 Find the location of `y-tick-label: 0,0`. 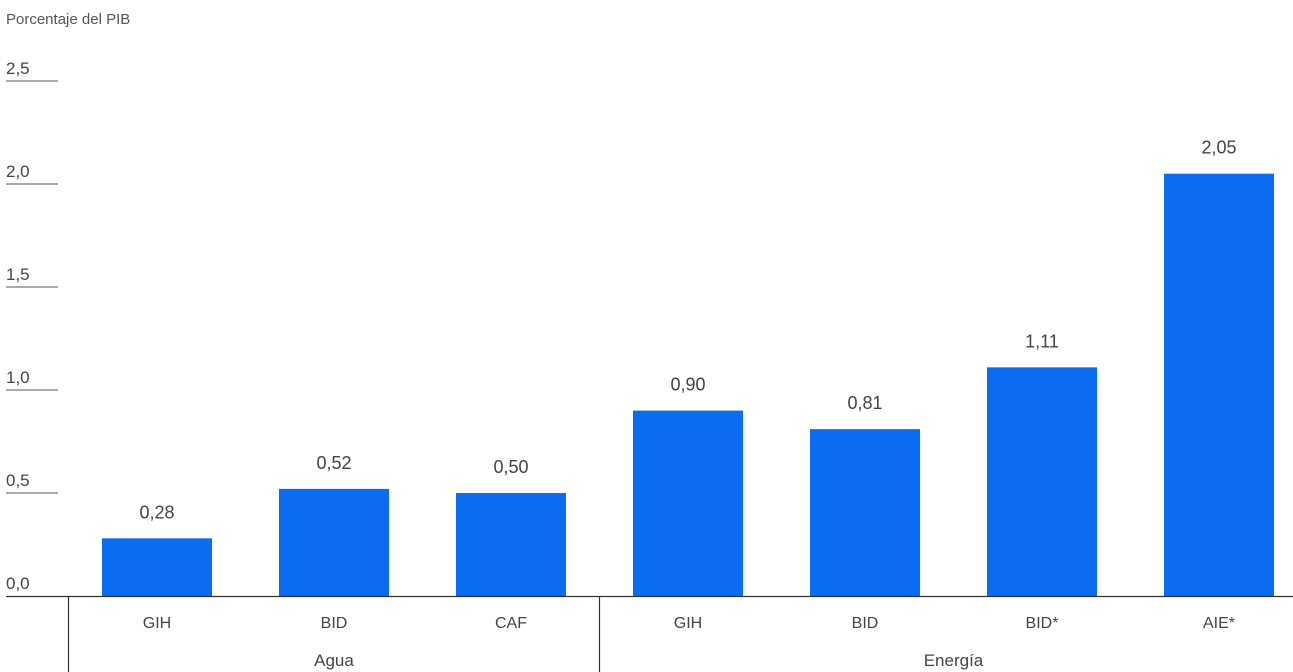

y-tick-label: 0,0 is located at coordinates (18, 583).